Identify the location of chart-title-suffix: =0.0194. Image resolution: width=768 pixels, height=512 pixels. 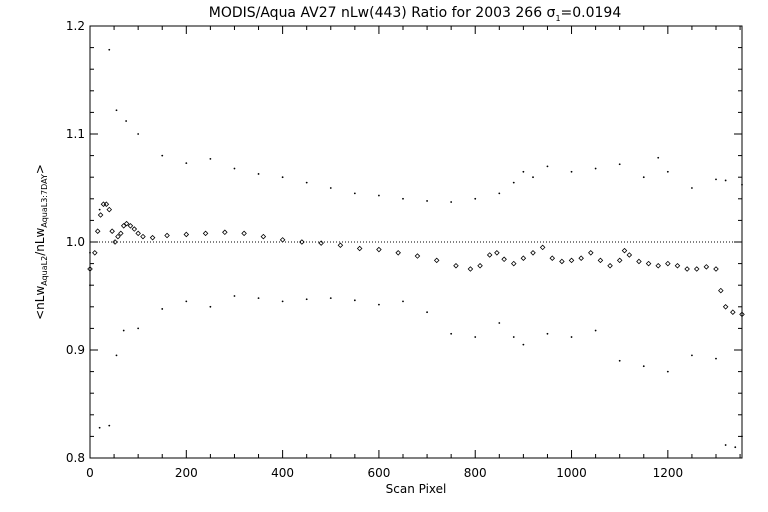
(591, 13).